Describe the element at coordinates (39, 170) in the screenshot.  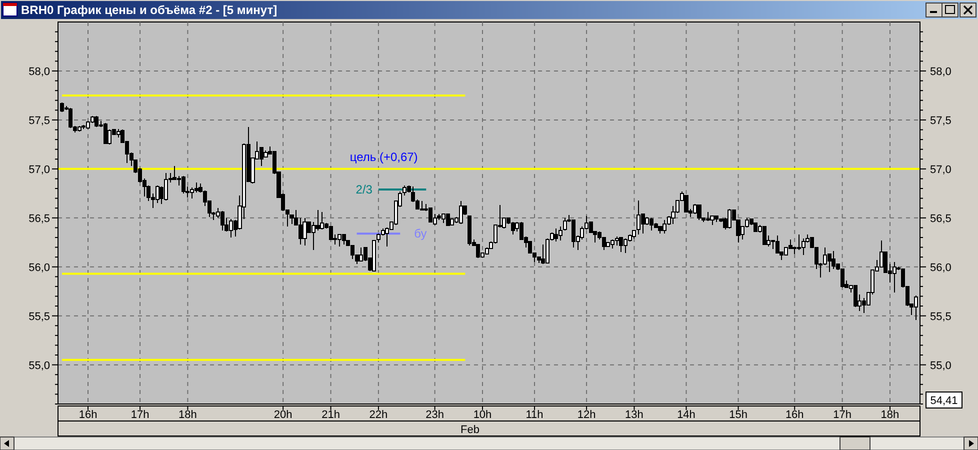
I see `y-tick-label: 57,0` at that location.